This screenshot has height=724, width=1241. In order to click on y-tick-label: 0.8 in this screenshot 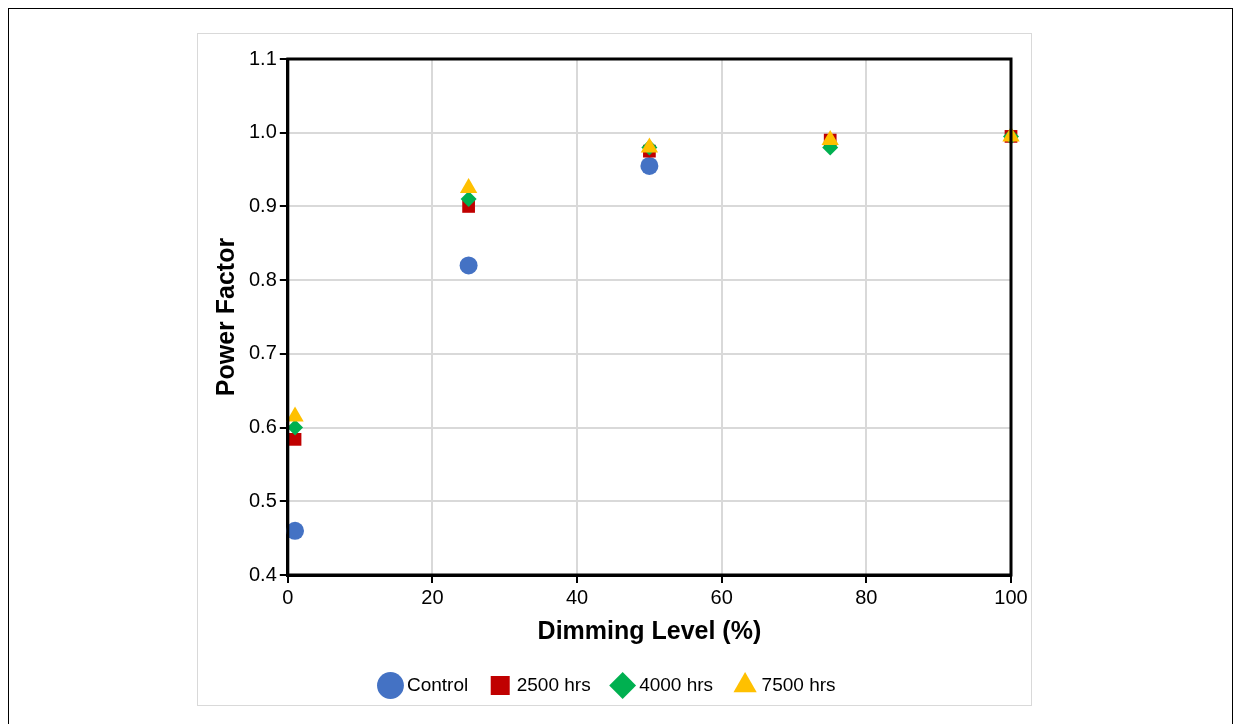, I will do `click(262, 278)`.